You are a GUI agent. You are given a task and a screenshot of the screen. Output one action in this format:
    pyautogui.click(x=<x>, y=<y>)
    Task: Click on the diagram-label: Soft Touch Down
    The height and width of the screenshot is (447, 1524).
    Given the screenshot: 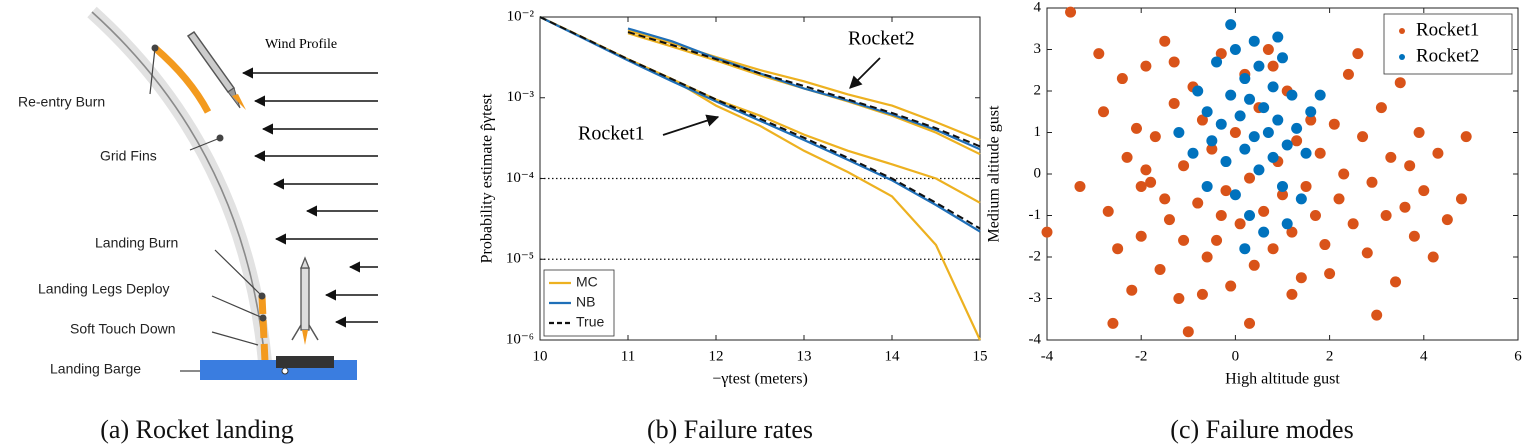 What is the action you would take?
    pyautogui.click(x=123, y=329)
    